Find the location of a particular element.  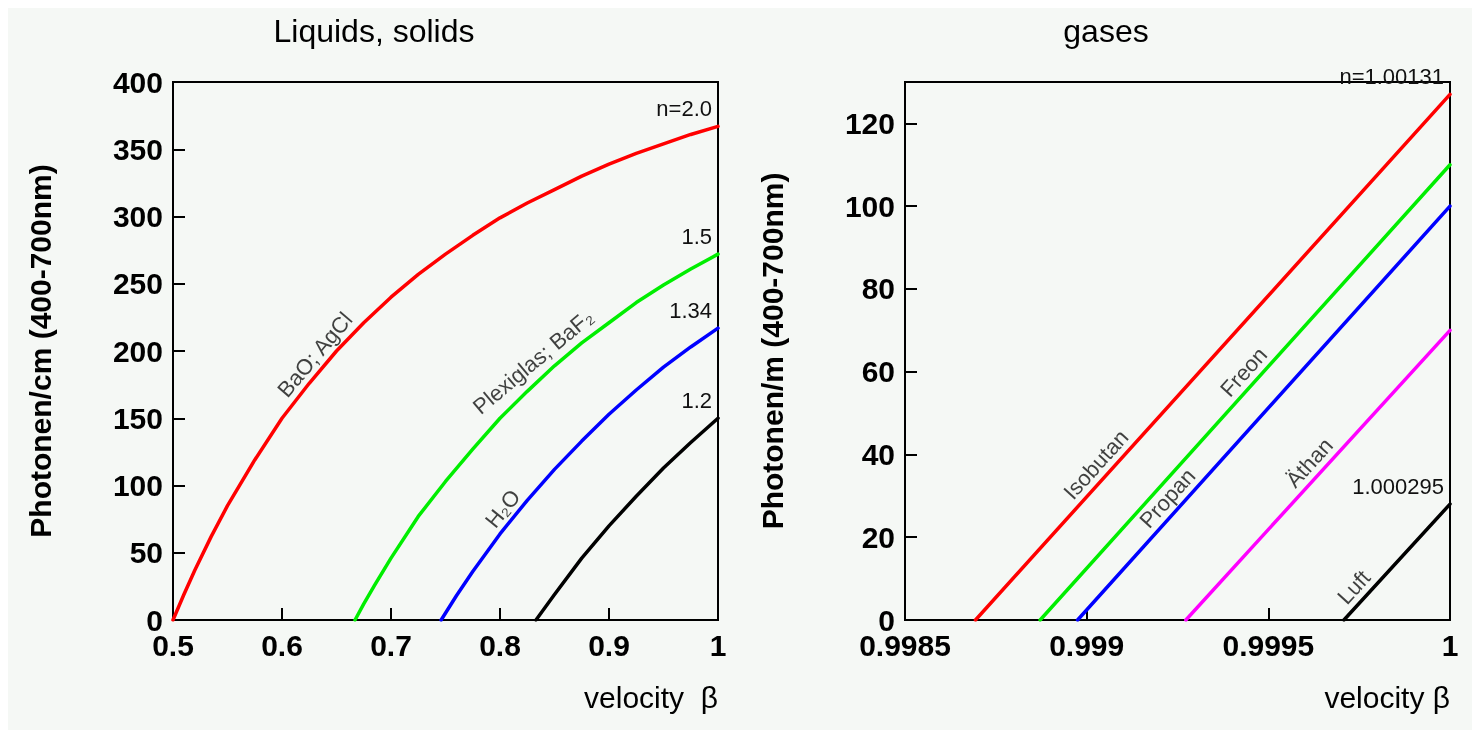

x-tick-label: 0.9995 is located at coordinates (1268, 645).